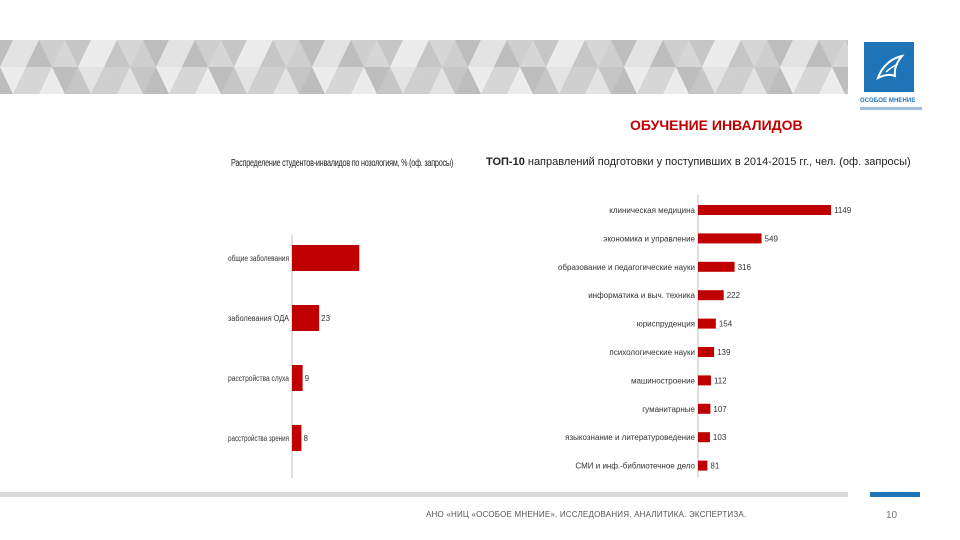  I want to click on right-chart-value-label: 139, so click(724, 352).